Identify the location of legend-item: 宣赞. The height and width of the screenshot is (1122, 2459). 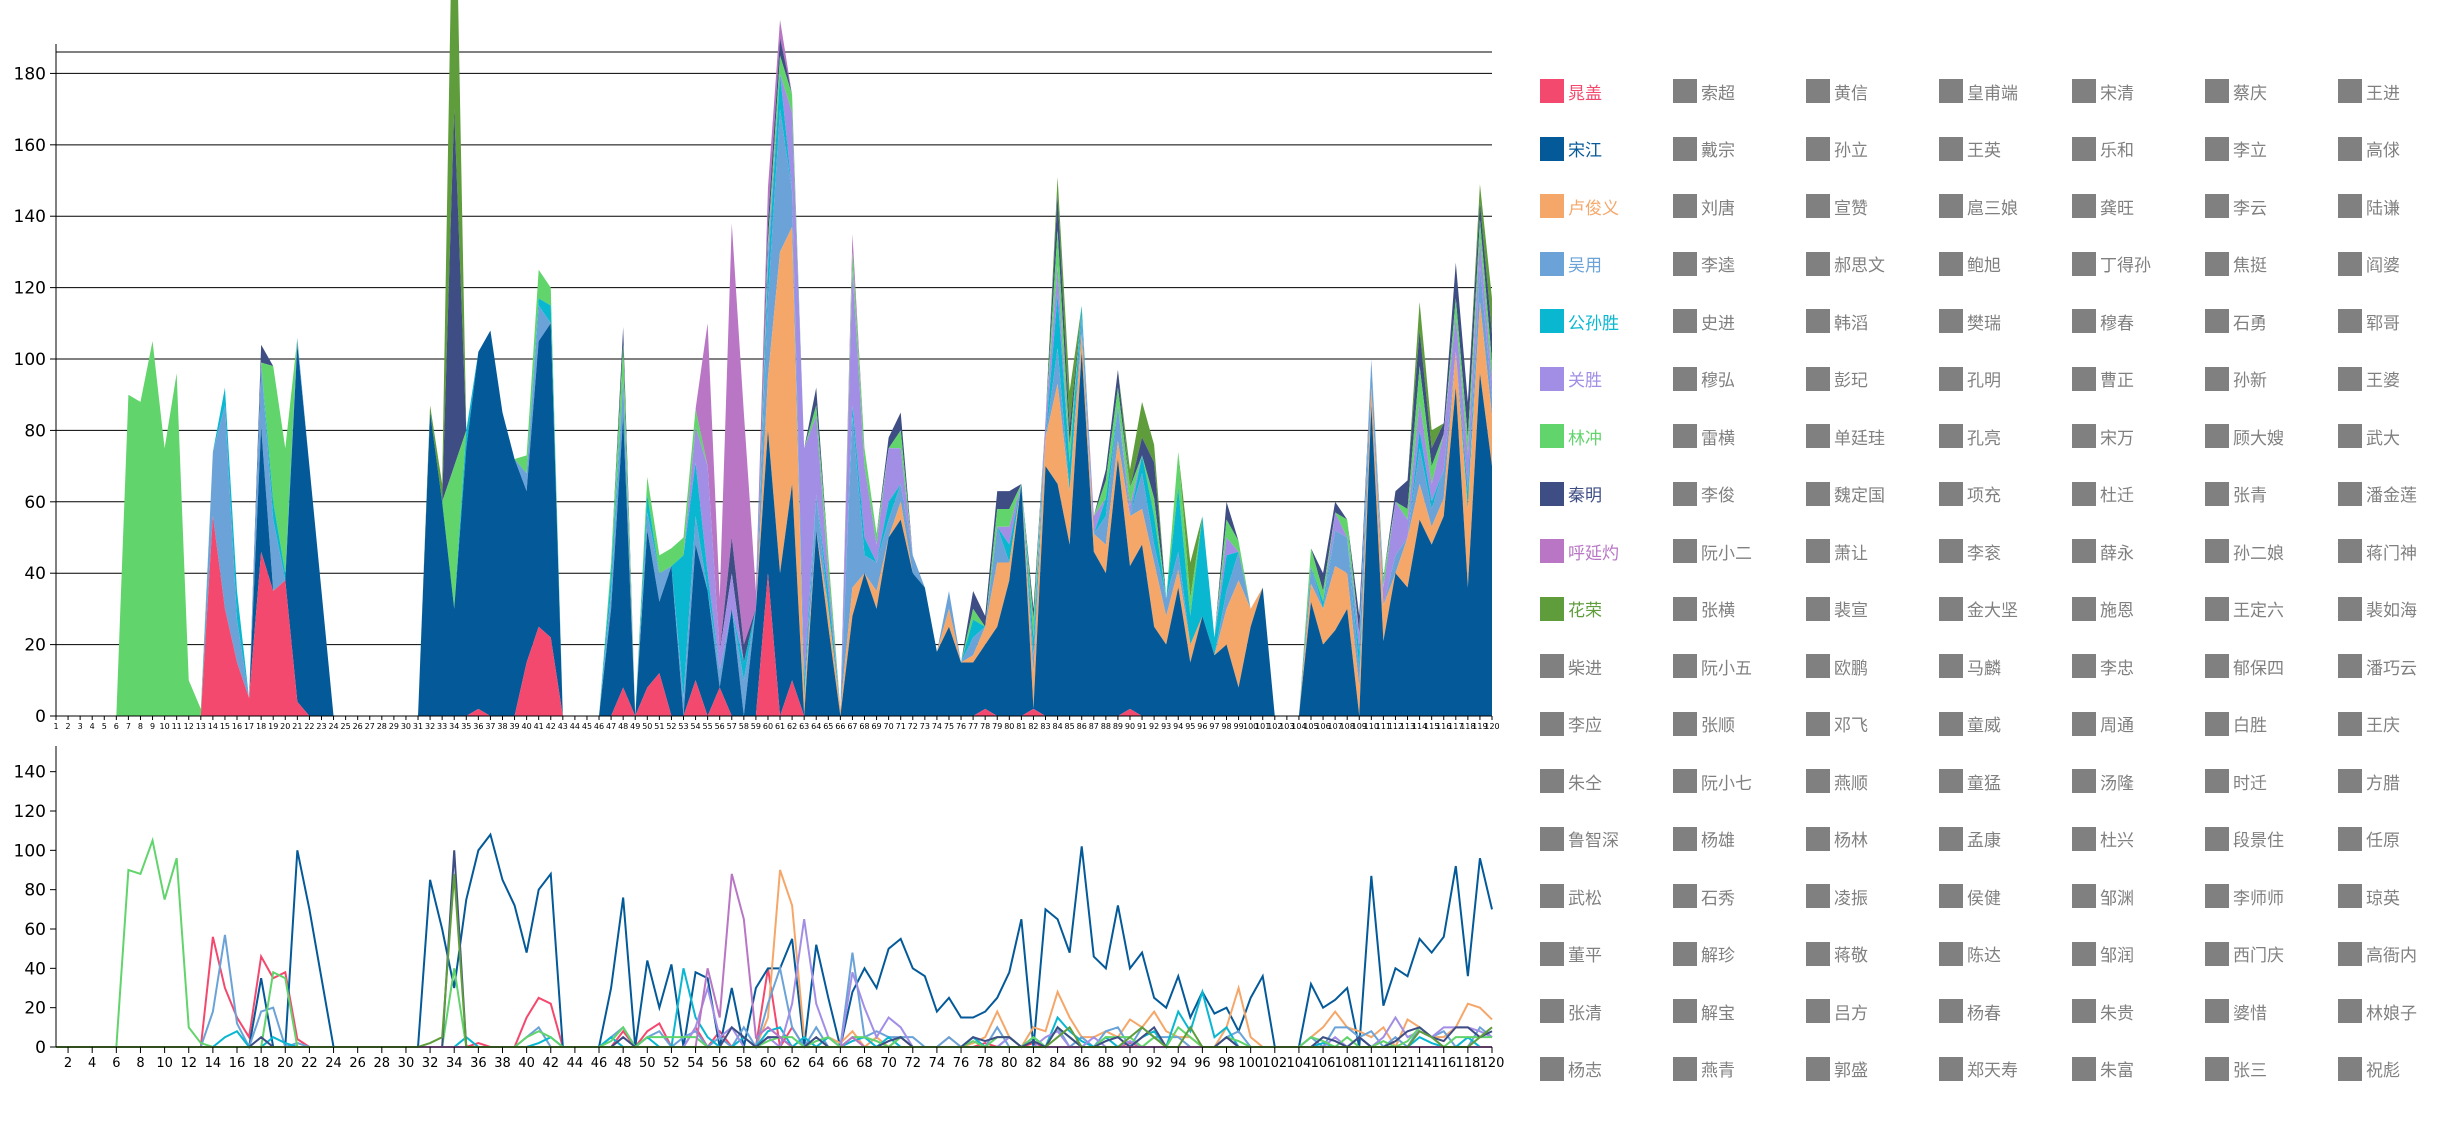
(1872, 206).